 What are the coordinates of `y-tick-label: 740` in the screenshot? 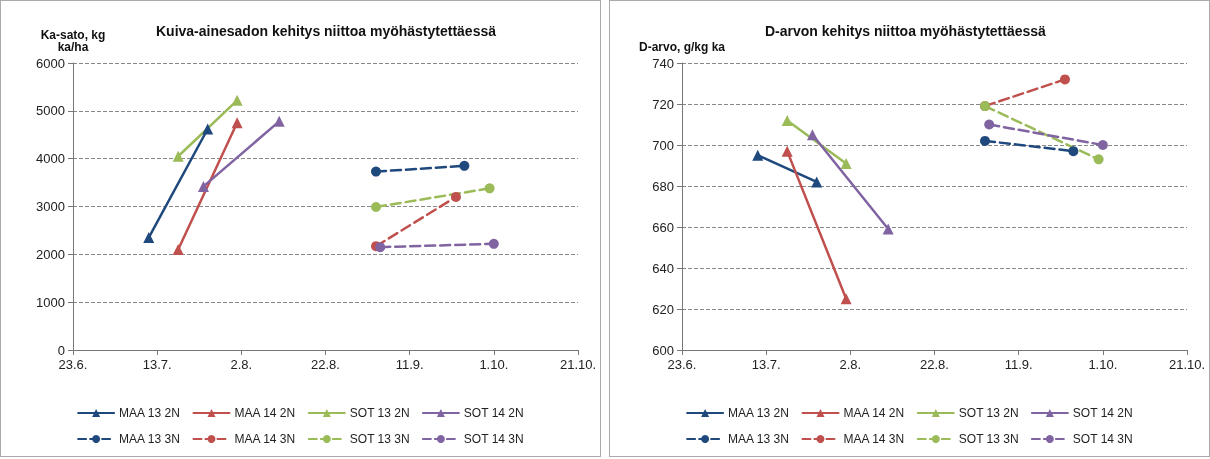 It's located at (663, 63).